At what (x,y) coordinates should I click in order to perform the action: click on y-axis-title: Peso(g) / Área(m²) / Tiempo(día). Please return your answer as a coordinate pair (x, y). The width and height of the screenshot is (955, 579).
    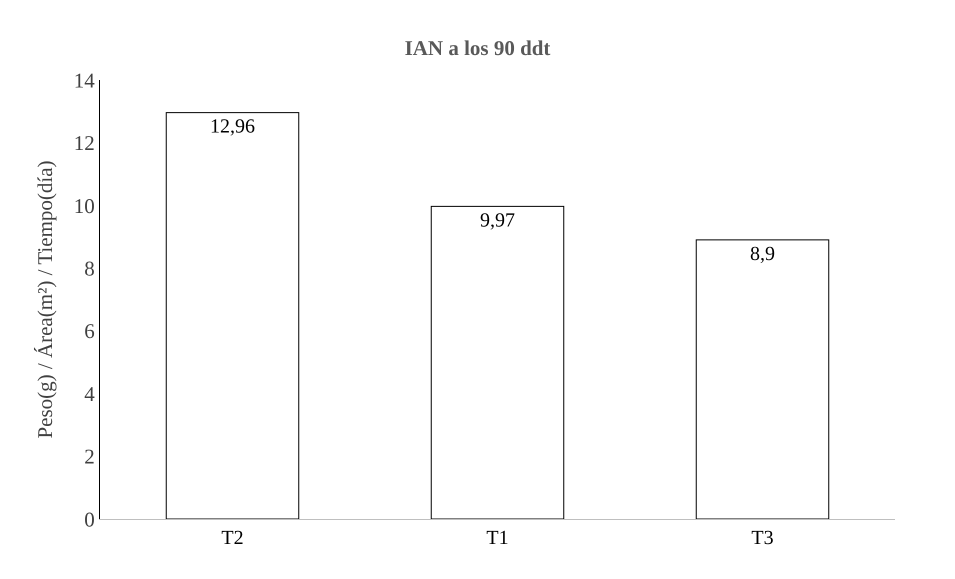
    Looking at the image, I should click on (44, 299).